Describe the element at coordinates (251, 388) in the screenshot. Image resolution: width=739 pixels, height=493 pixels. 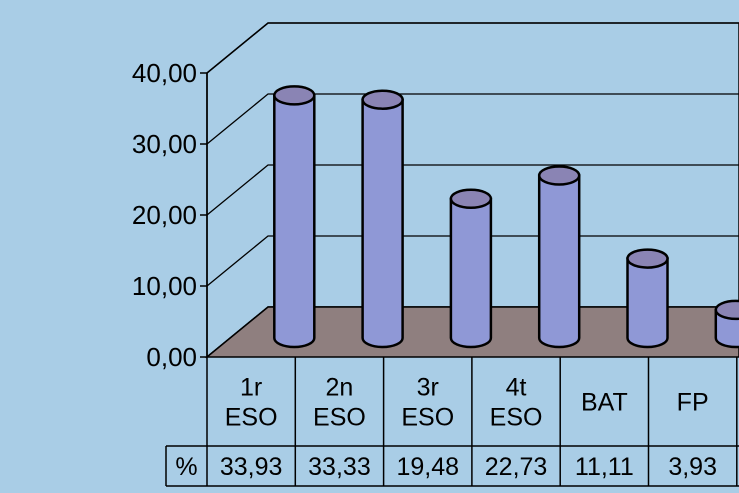
I see `category-label: 1r` at that location.